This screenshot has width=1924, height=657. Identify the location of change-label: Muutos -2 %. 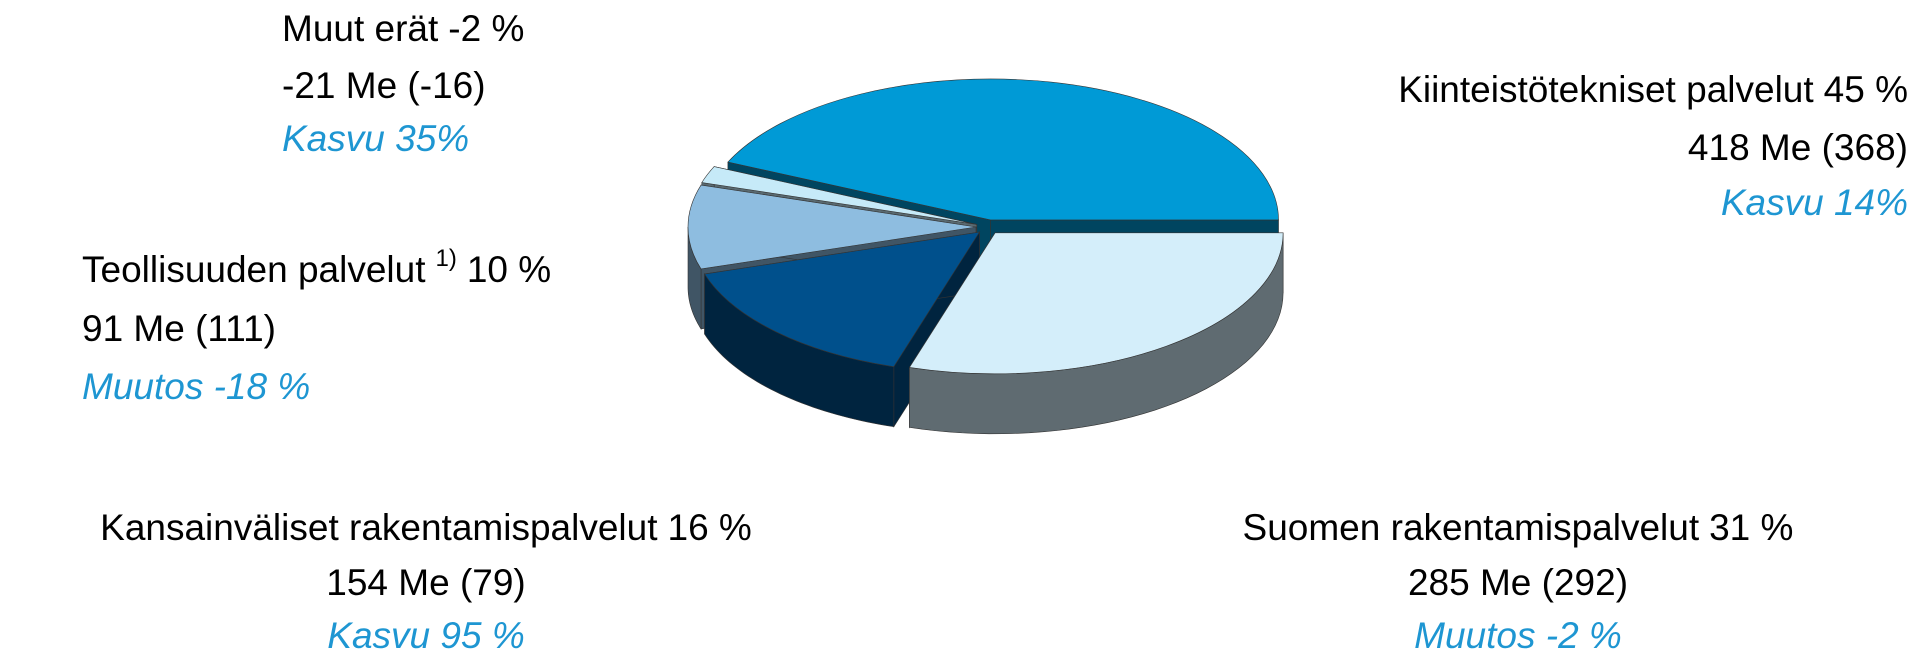
(1518, 635).